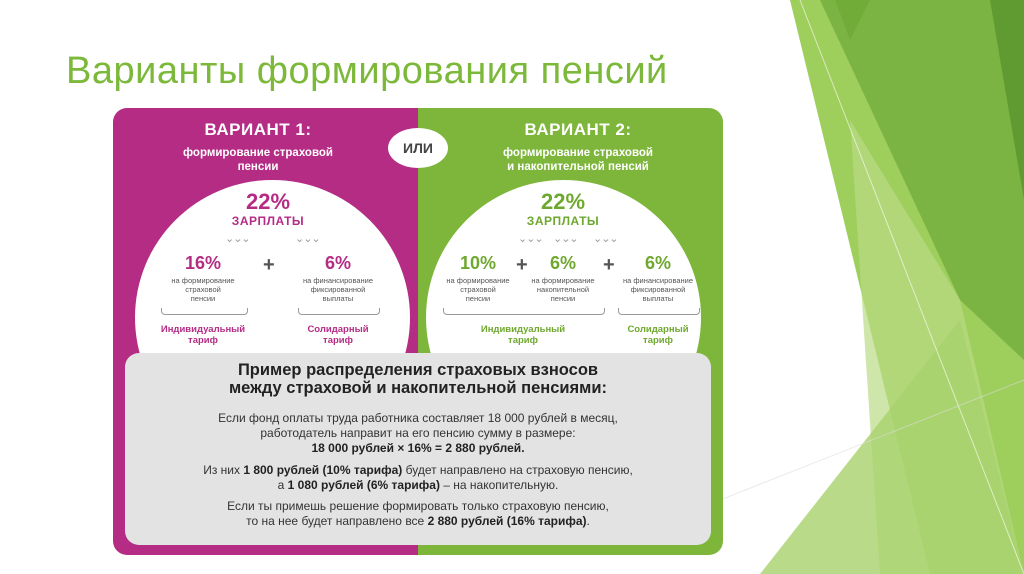 The height and width of the screenshot is (574, 1024). I want to click on option2-part1-pct: 10%, so click(478, 263).